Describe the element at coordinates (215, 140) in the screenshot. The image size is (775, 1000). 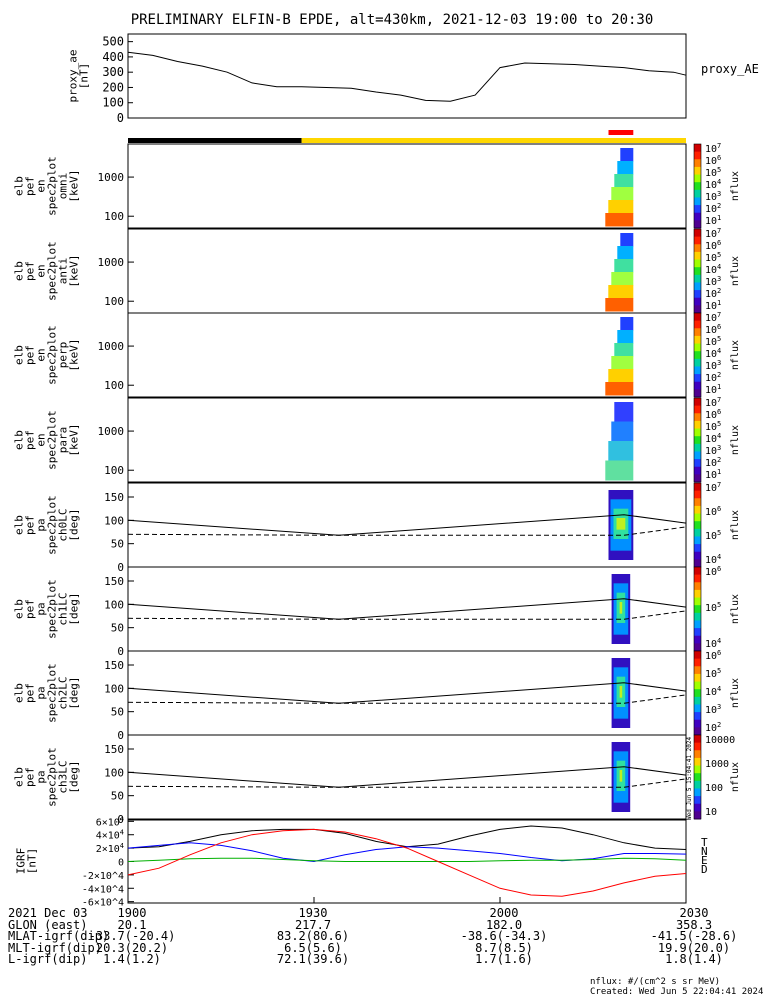
I see `status-bar-night` at that location.